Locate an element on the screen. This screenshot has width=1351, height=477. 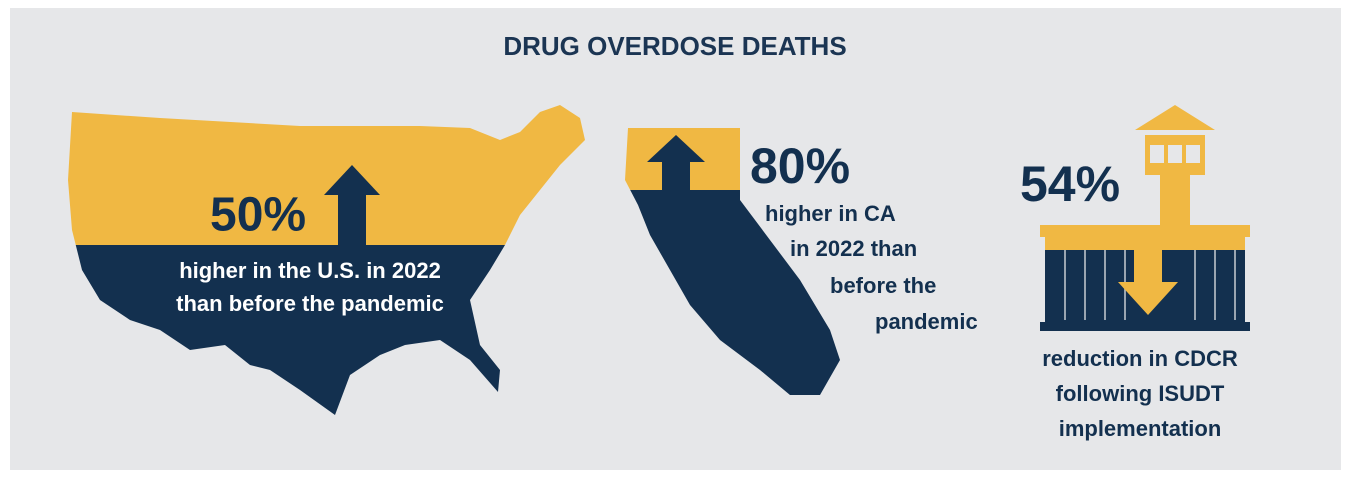
stat-line: reduction in CDCR is located at coordinates (1140, 358).